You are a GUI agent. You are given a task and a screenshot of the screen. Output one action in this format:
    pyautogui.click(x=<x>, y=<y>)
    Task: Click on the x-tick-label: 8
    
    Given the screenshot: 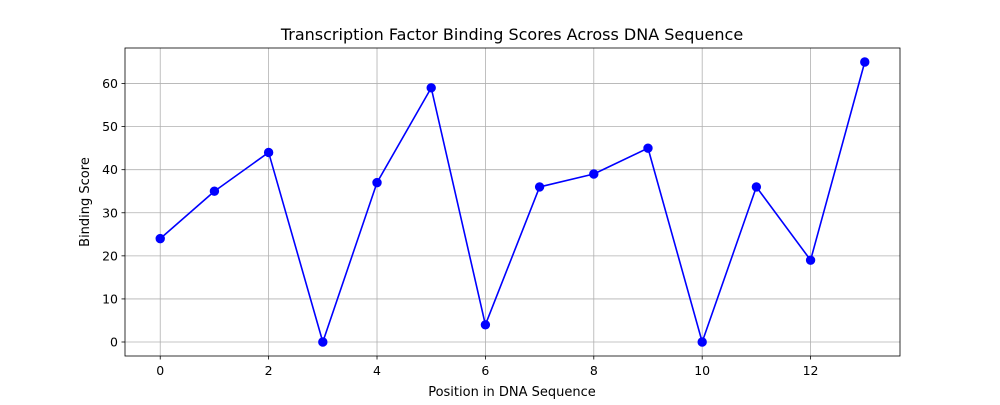 What is the action you would take?
    pyautogui.click(x=594, y=370)
    